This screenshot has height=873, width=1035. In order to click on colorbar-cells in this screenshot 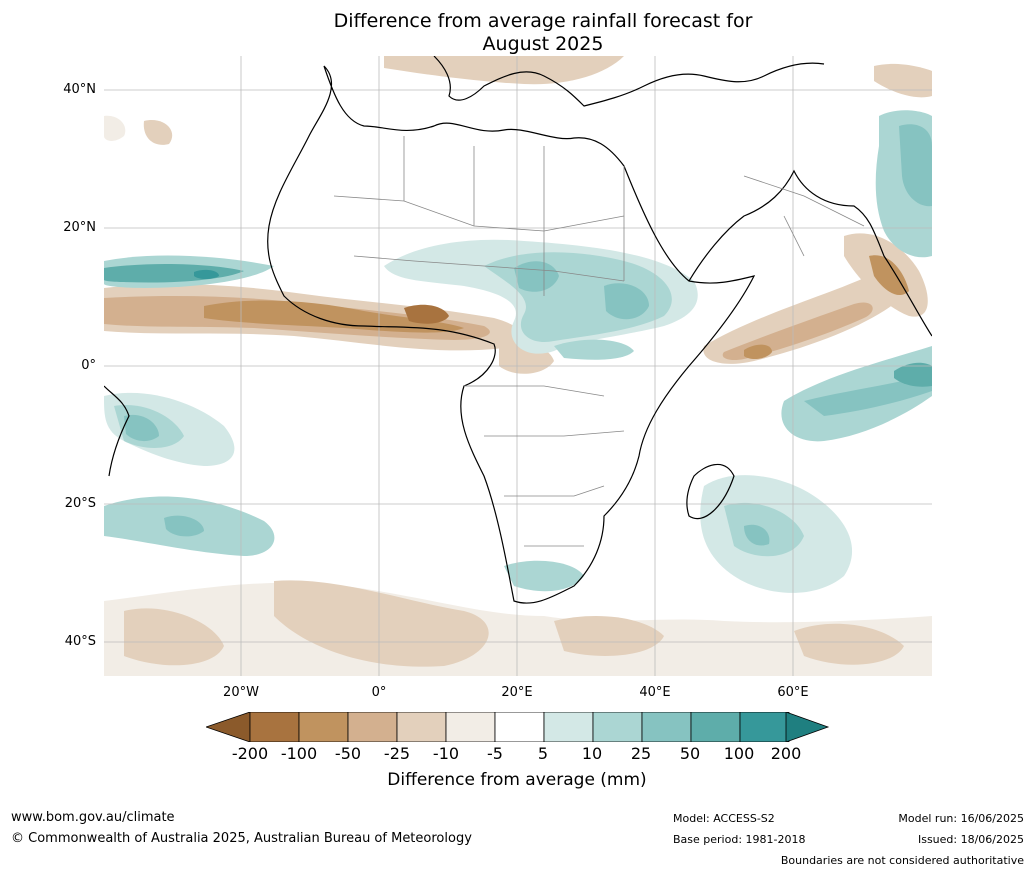, I will do `click(519, 727)`.